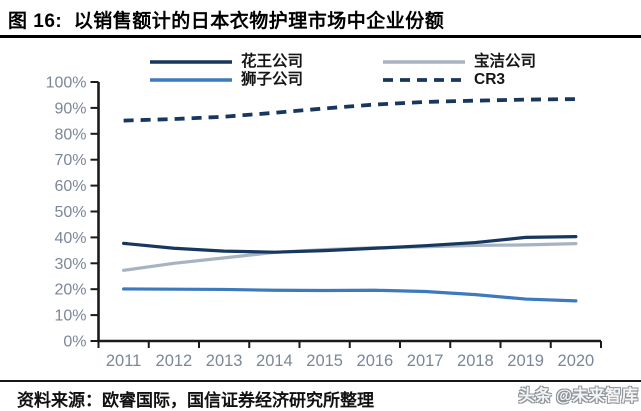 The image size is (641, 411). What do you see at coordinates (70, 238) in the screenshot?
I see `y-tick-label: 40%` at bounding box center [70, 238].